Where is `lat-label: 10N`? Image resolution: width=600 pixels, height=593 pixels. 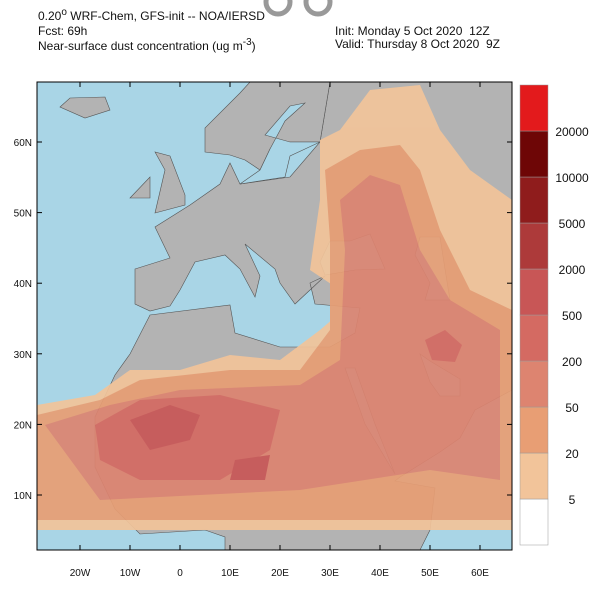
lat-label: 10N is located at coordinates (23, 496).